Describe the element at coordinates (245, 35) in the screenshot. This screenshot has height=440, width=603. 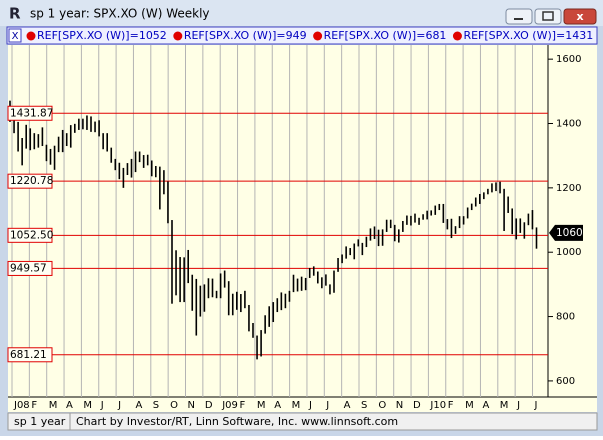
I see `legend-label: REF[SPX.XO (W)]=949` at that location.